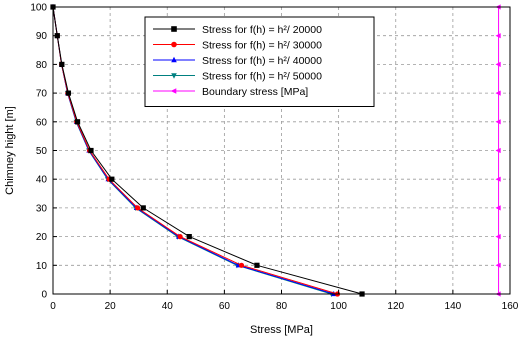 The width and height of the screenshot is (528, 338). I want to click on x-axis-title: Stress [MPa], so click(281, 330).